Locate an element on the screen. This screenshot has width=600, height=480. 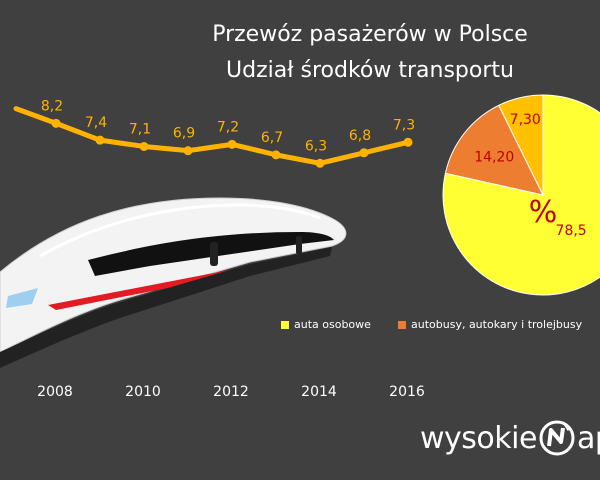
data-label: 6,3 is located at coordinates (316, 146).